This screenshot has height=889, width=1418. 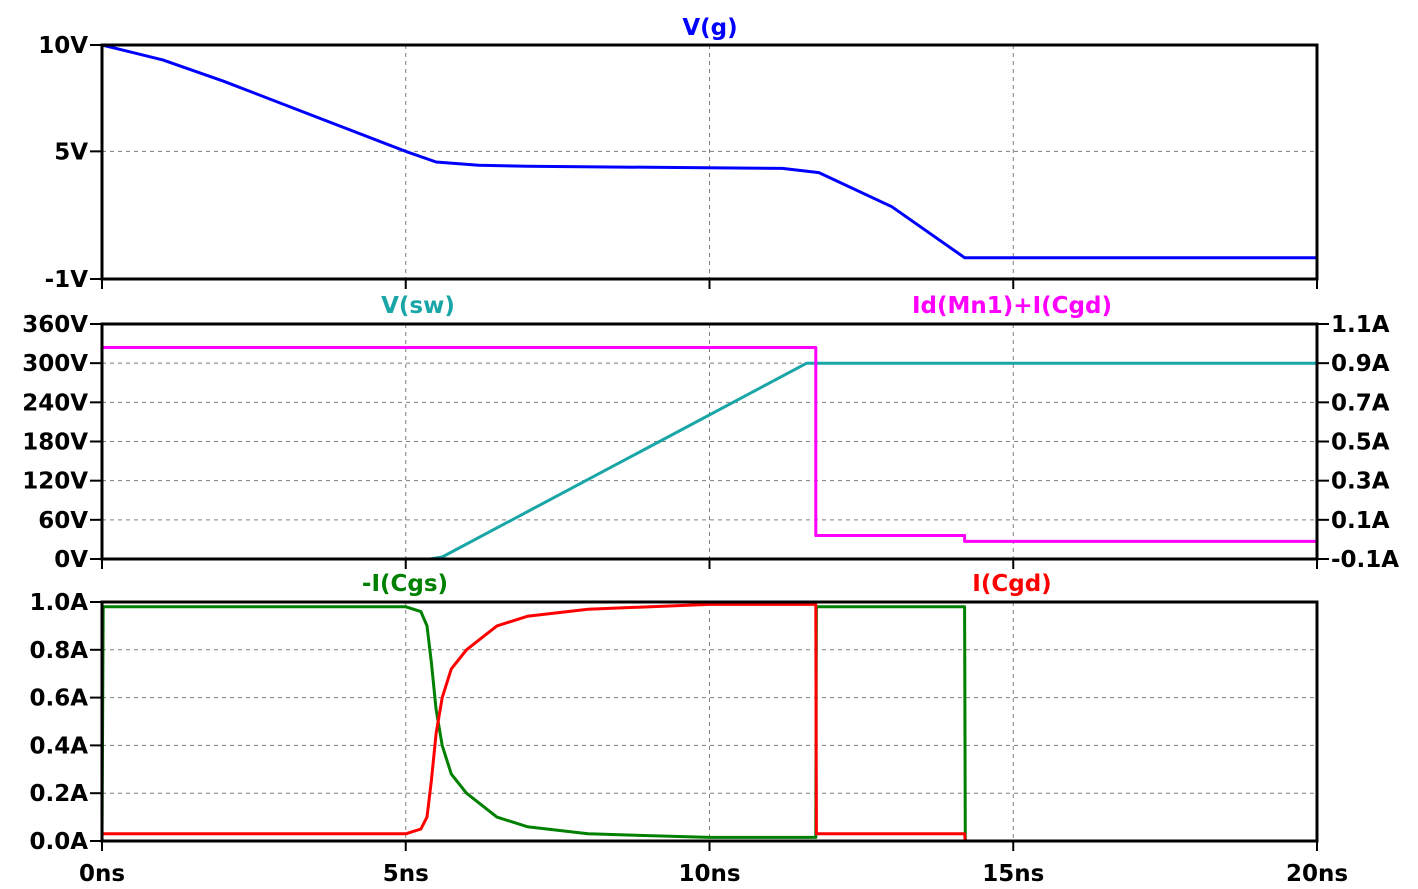 I want to click on x-tick-label: 20ns, so click(x=1317, y=874).